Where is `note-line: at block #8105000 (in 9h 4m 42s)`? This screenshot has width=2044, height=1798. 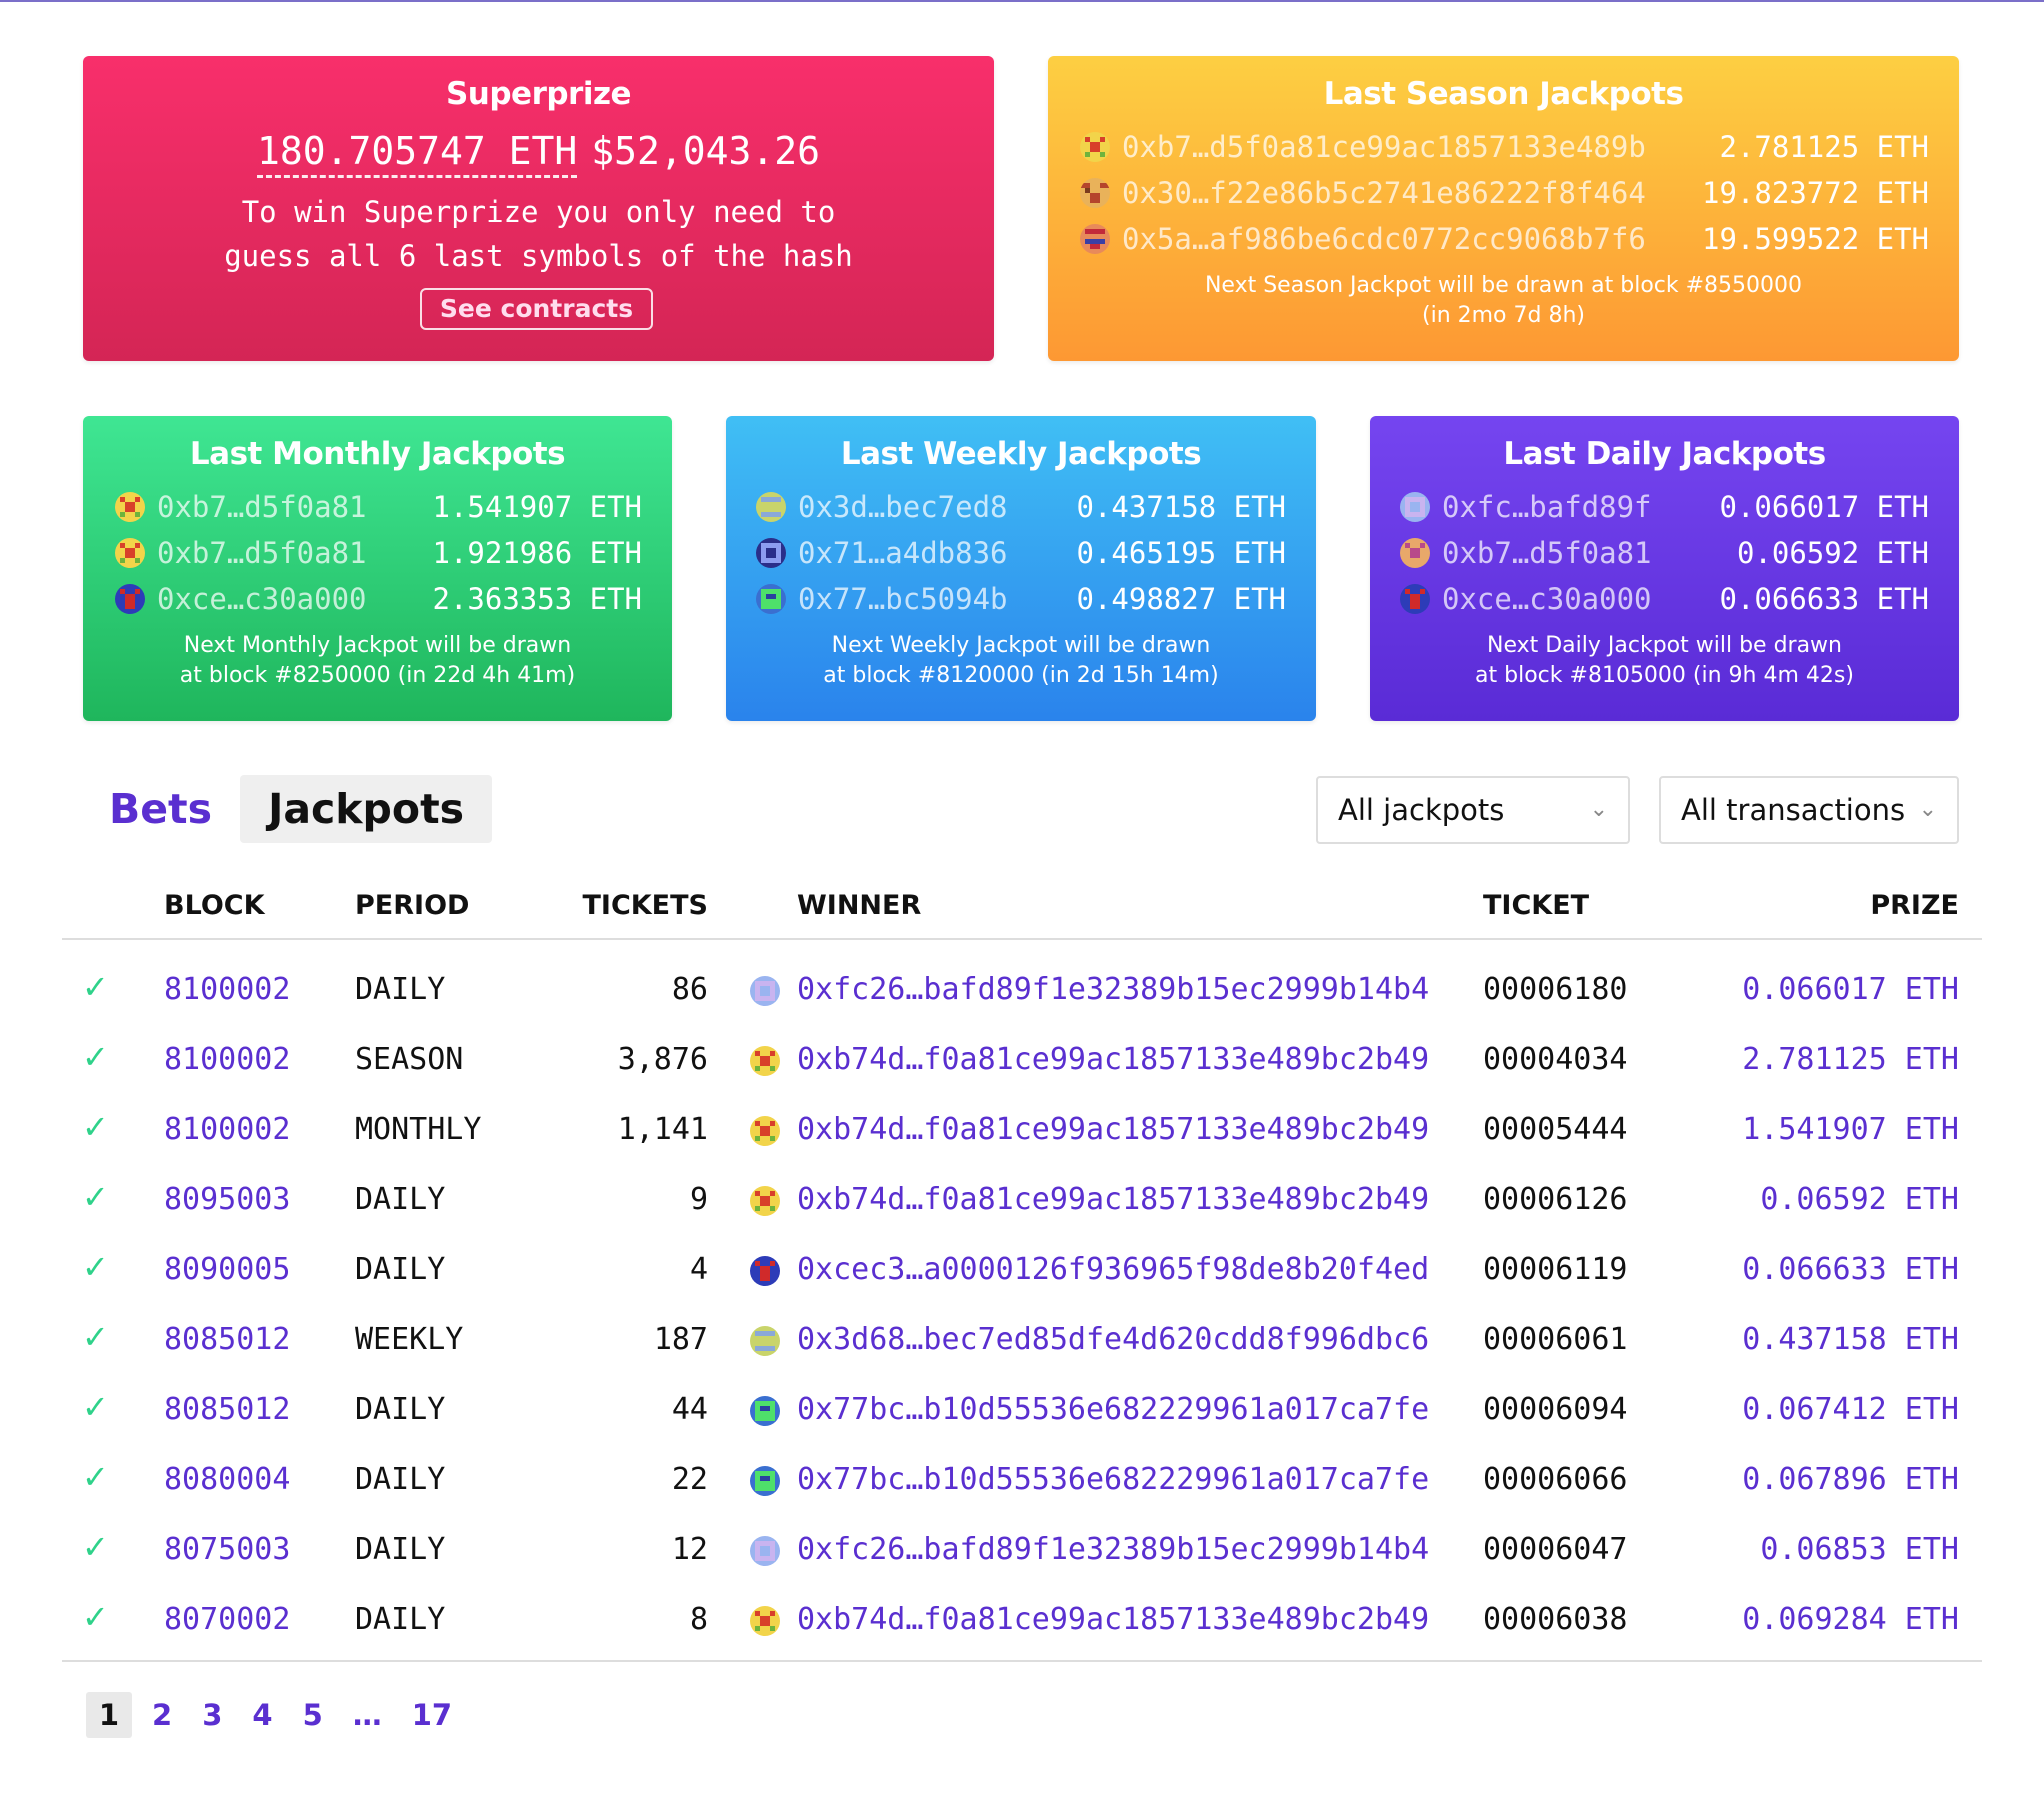
note-line: at block #8105000 (in 9h 4m 42s) is located at coordinates (1664, 675).